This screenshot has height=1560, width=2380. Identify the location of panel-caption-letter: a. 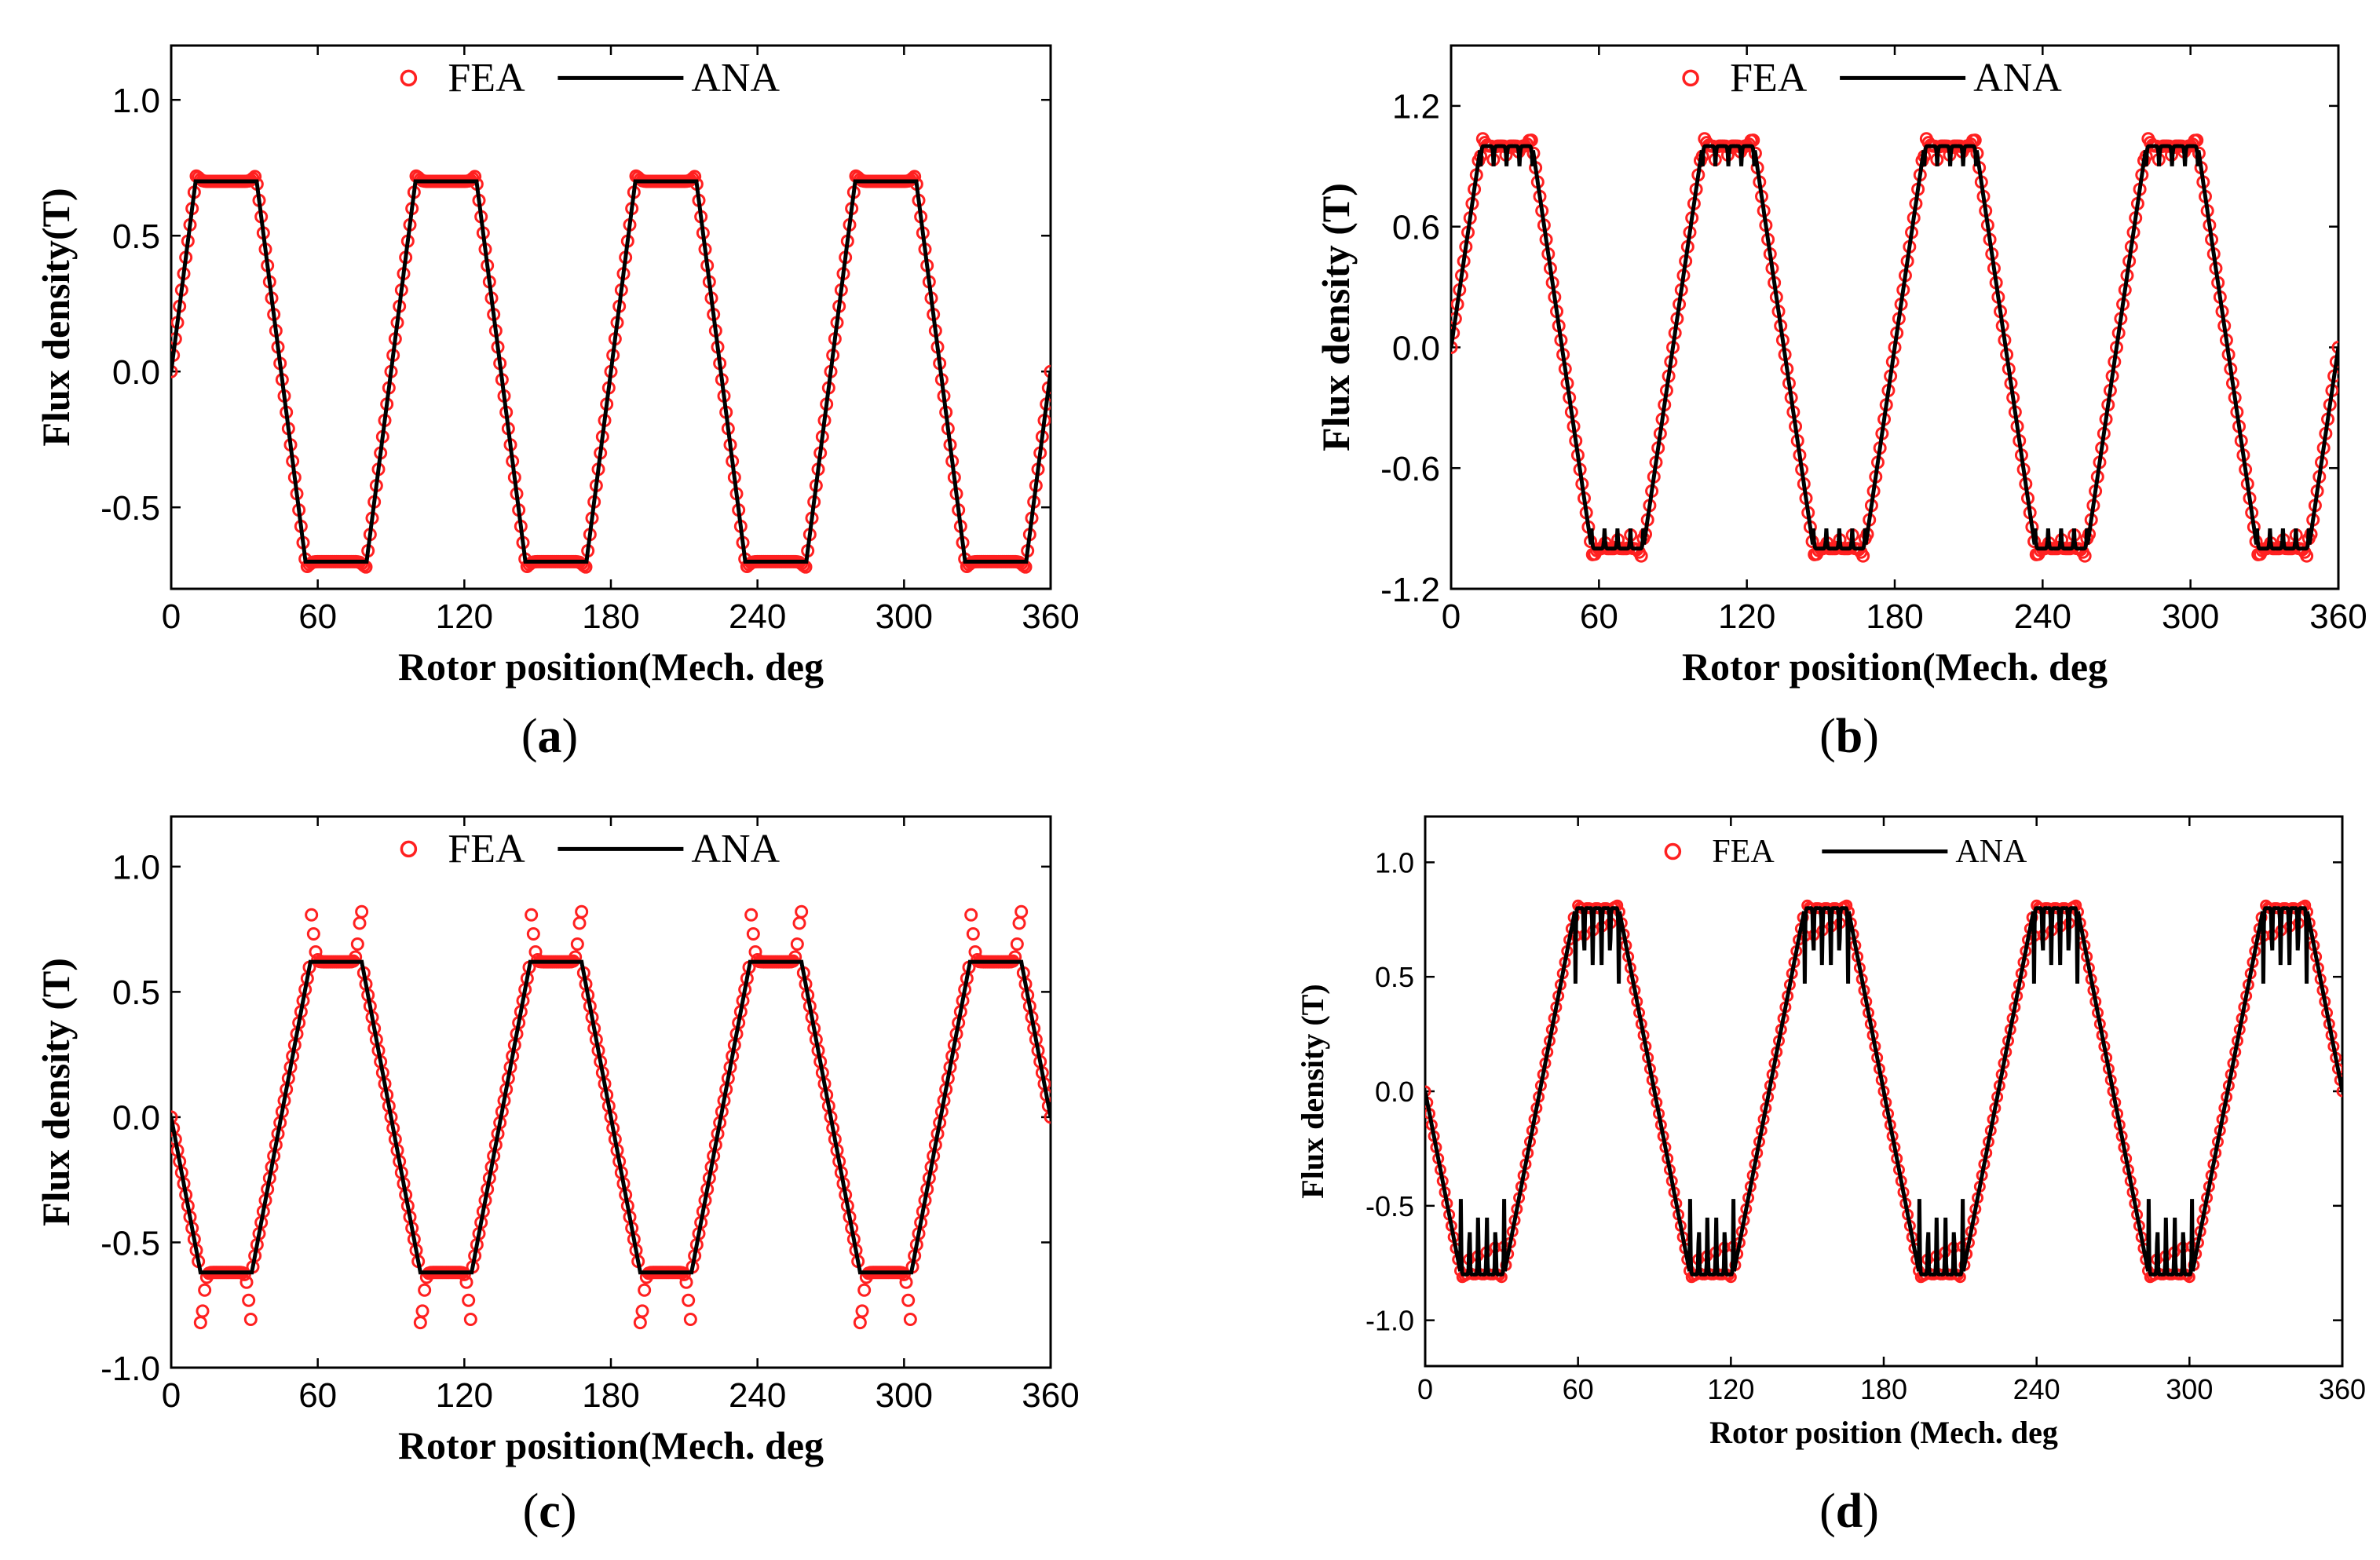
(550, 736).